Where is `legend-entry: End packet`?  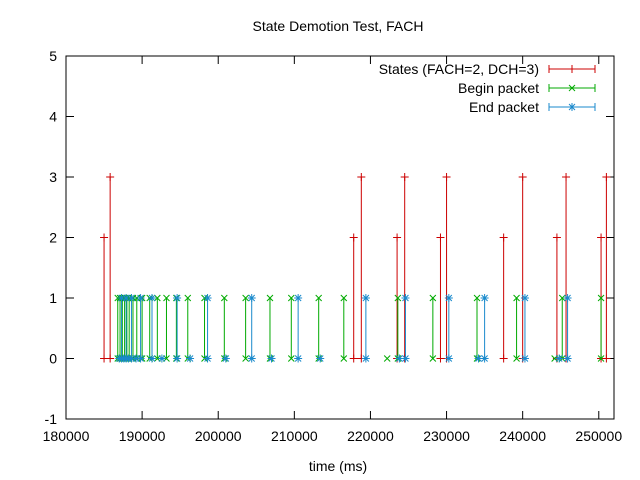 legend-entry: End packet is located at coordinates (532, 107).